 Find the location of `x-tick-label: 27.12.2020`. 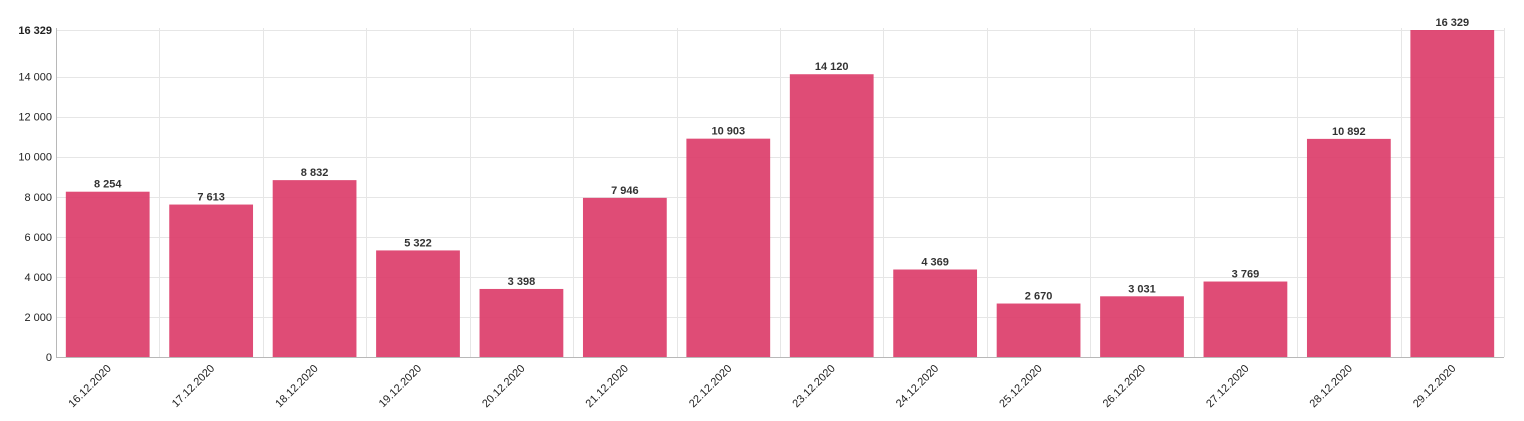

x-tick-label: 27.12.2020 is located at coordinates (1227, 386).